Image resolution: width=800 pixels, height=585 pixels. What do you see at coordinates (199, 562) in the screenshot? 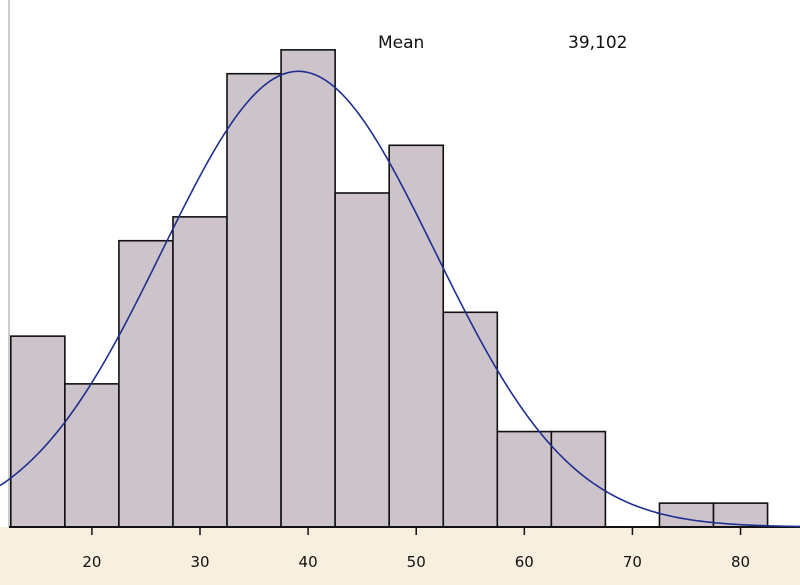
I see `x-tick-label: 30` at bounding box center [199, 562].